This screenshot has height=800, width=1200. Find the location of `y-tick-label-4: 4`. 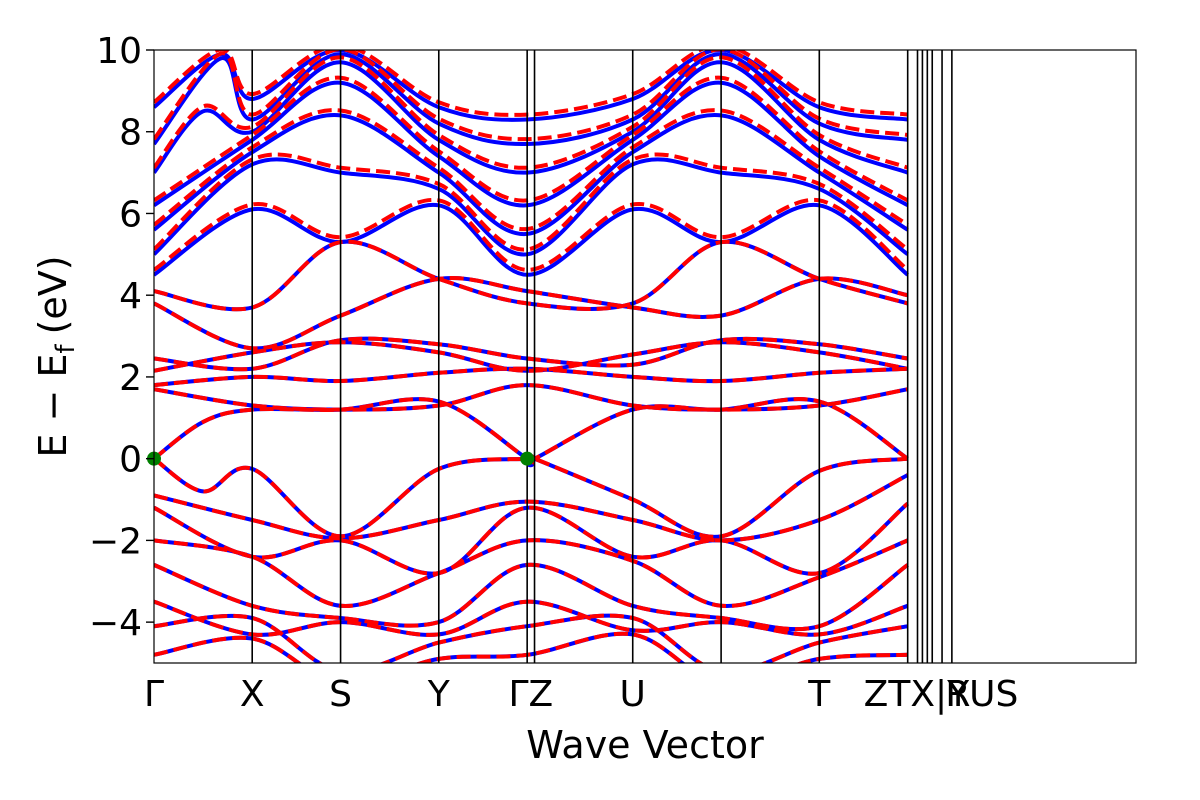

y-tick-label-4: 4 is located at coordinates (130, 296).